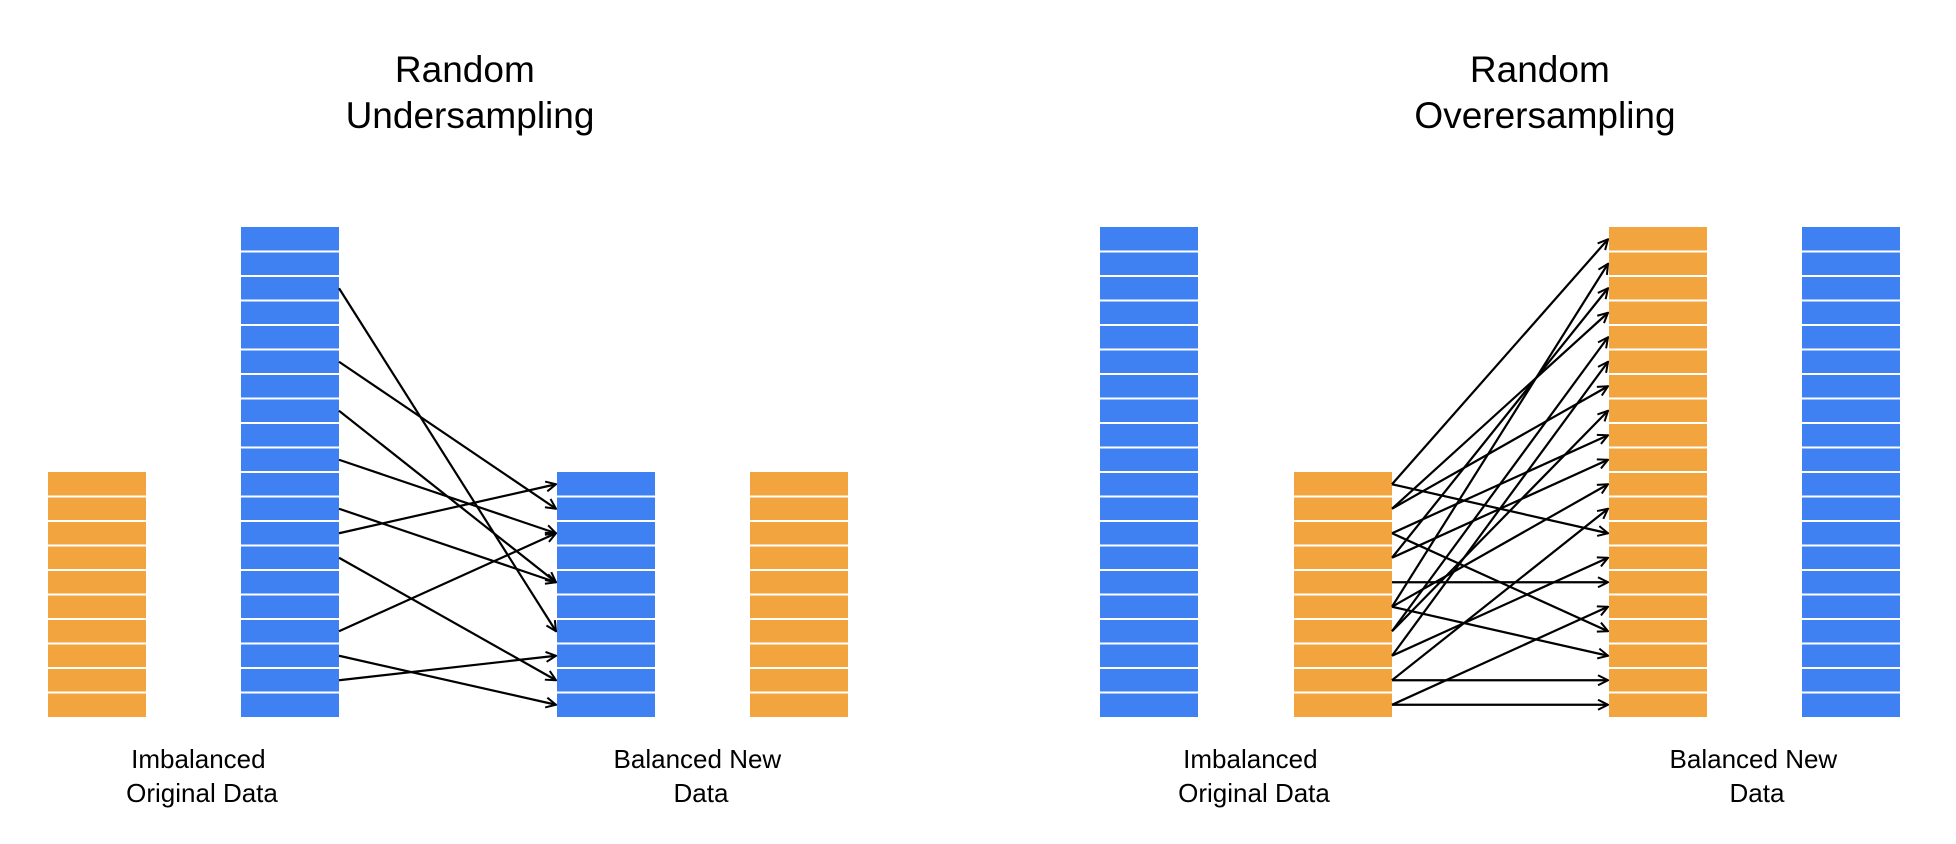  Describe the element at coordinates (198, 759) in the screenshot. I see `undersampling-original-caption-line1: Imbalanced` at that location.